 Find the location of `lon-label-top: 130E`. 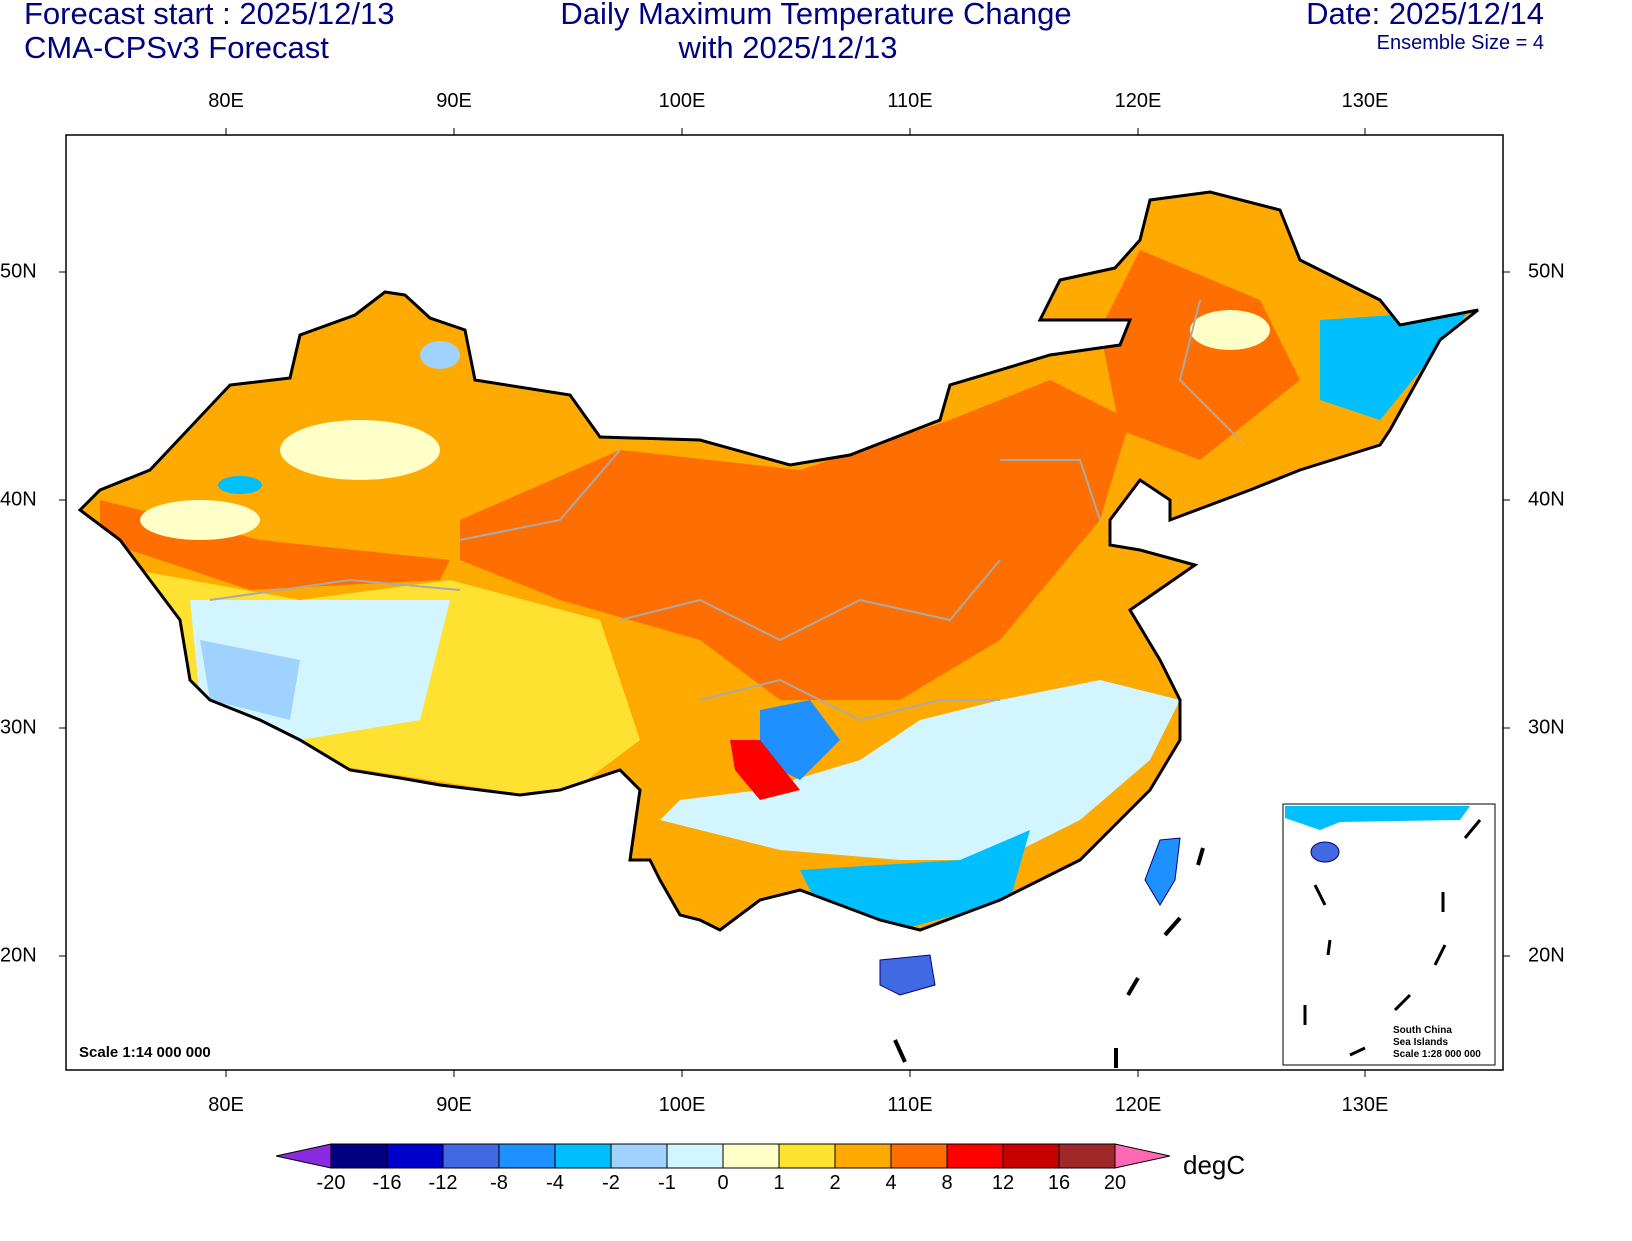

lon-label-top: 130E is located at coordinates (1365, 101).